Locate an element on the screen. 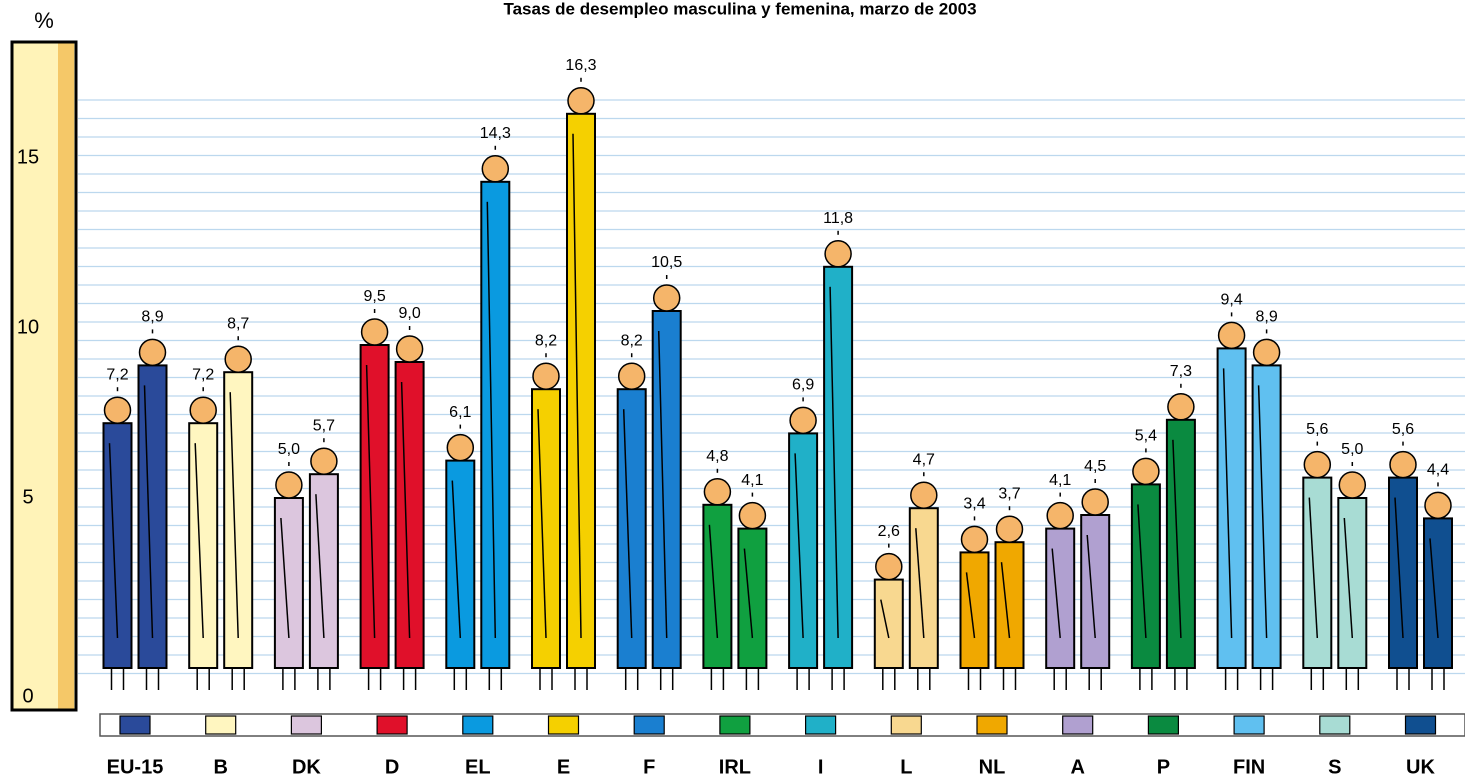  value-label: 6,9 is located at coordinates (803, 385).